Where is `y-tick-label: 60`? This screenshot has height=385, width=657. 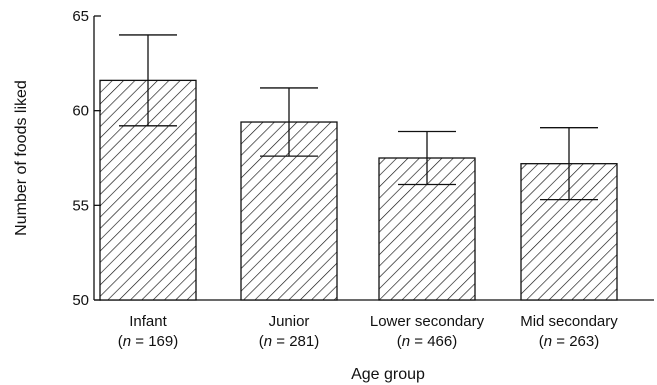 y-tick-label: 60 is located at coordinates (80, 111).